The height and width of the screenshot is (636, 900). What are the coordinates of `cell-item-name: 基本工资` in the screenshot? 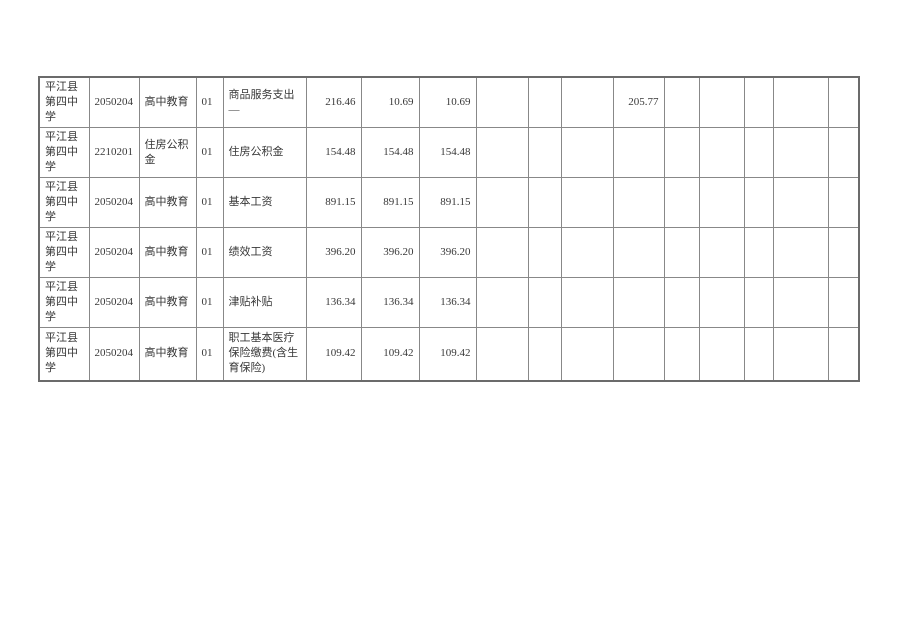 It's located at (264, 202).